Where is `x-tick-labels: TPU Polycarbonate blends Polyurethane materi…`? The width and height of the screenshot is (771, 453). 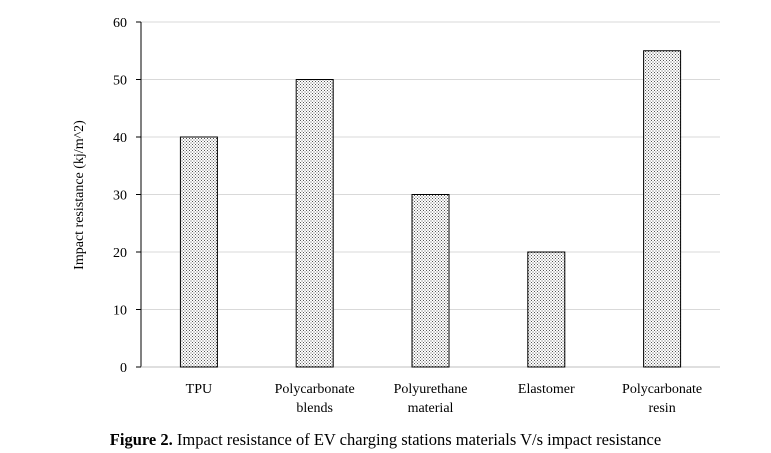
x-tick-labels: TPU Polycarbonate blends Polyurethane materi… is located at coordinates (444, 399).